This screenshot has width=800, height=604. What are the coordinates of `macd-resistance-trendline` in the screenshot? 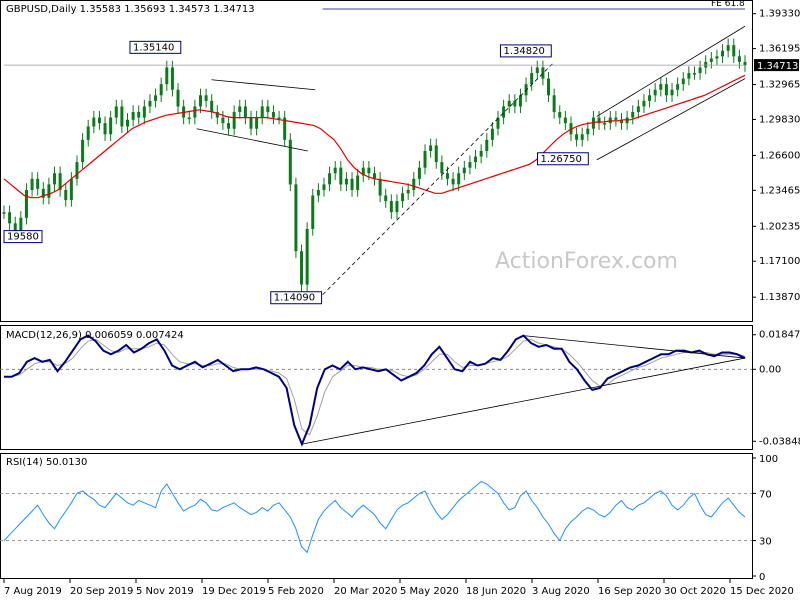 It's located at (634, 347).